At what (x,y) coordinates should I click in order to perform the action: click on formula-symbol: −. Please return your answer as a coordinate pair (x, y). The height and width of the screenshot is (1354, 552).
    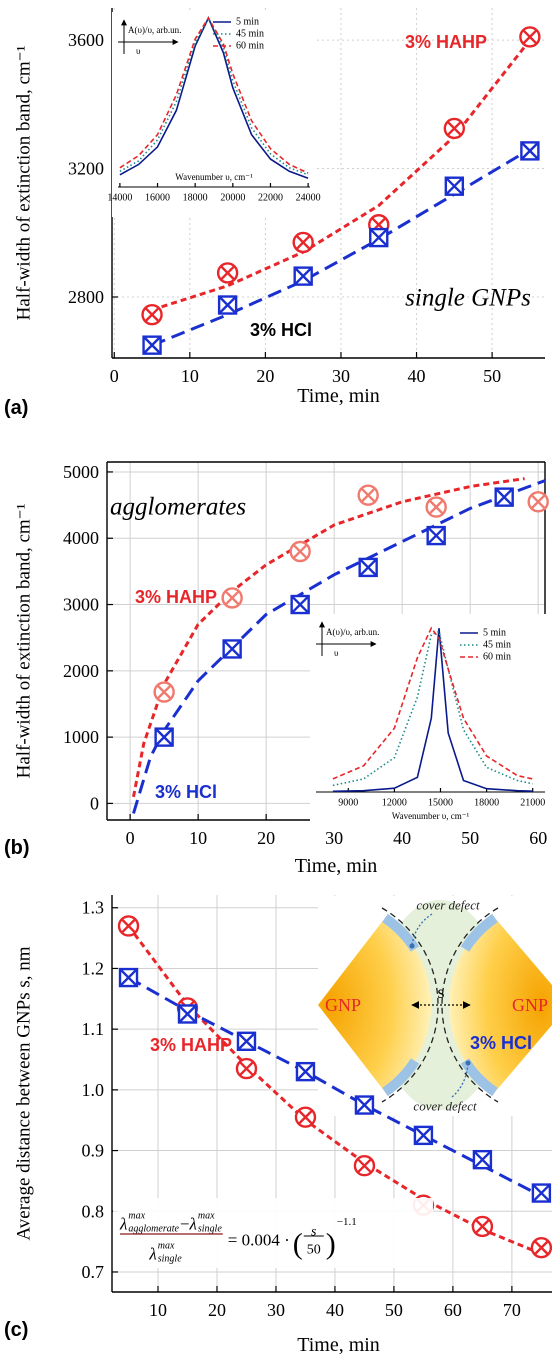
    Looking at the image, I should click on (185, 1224).